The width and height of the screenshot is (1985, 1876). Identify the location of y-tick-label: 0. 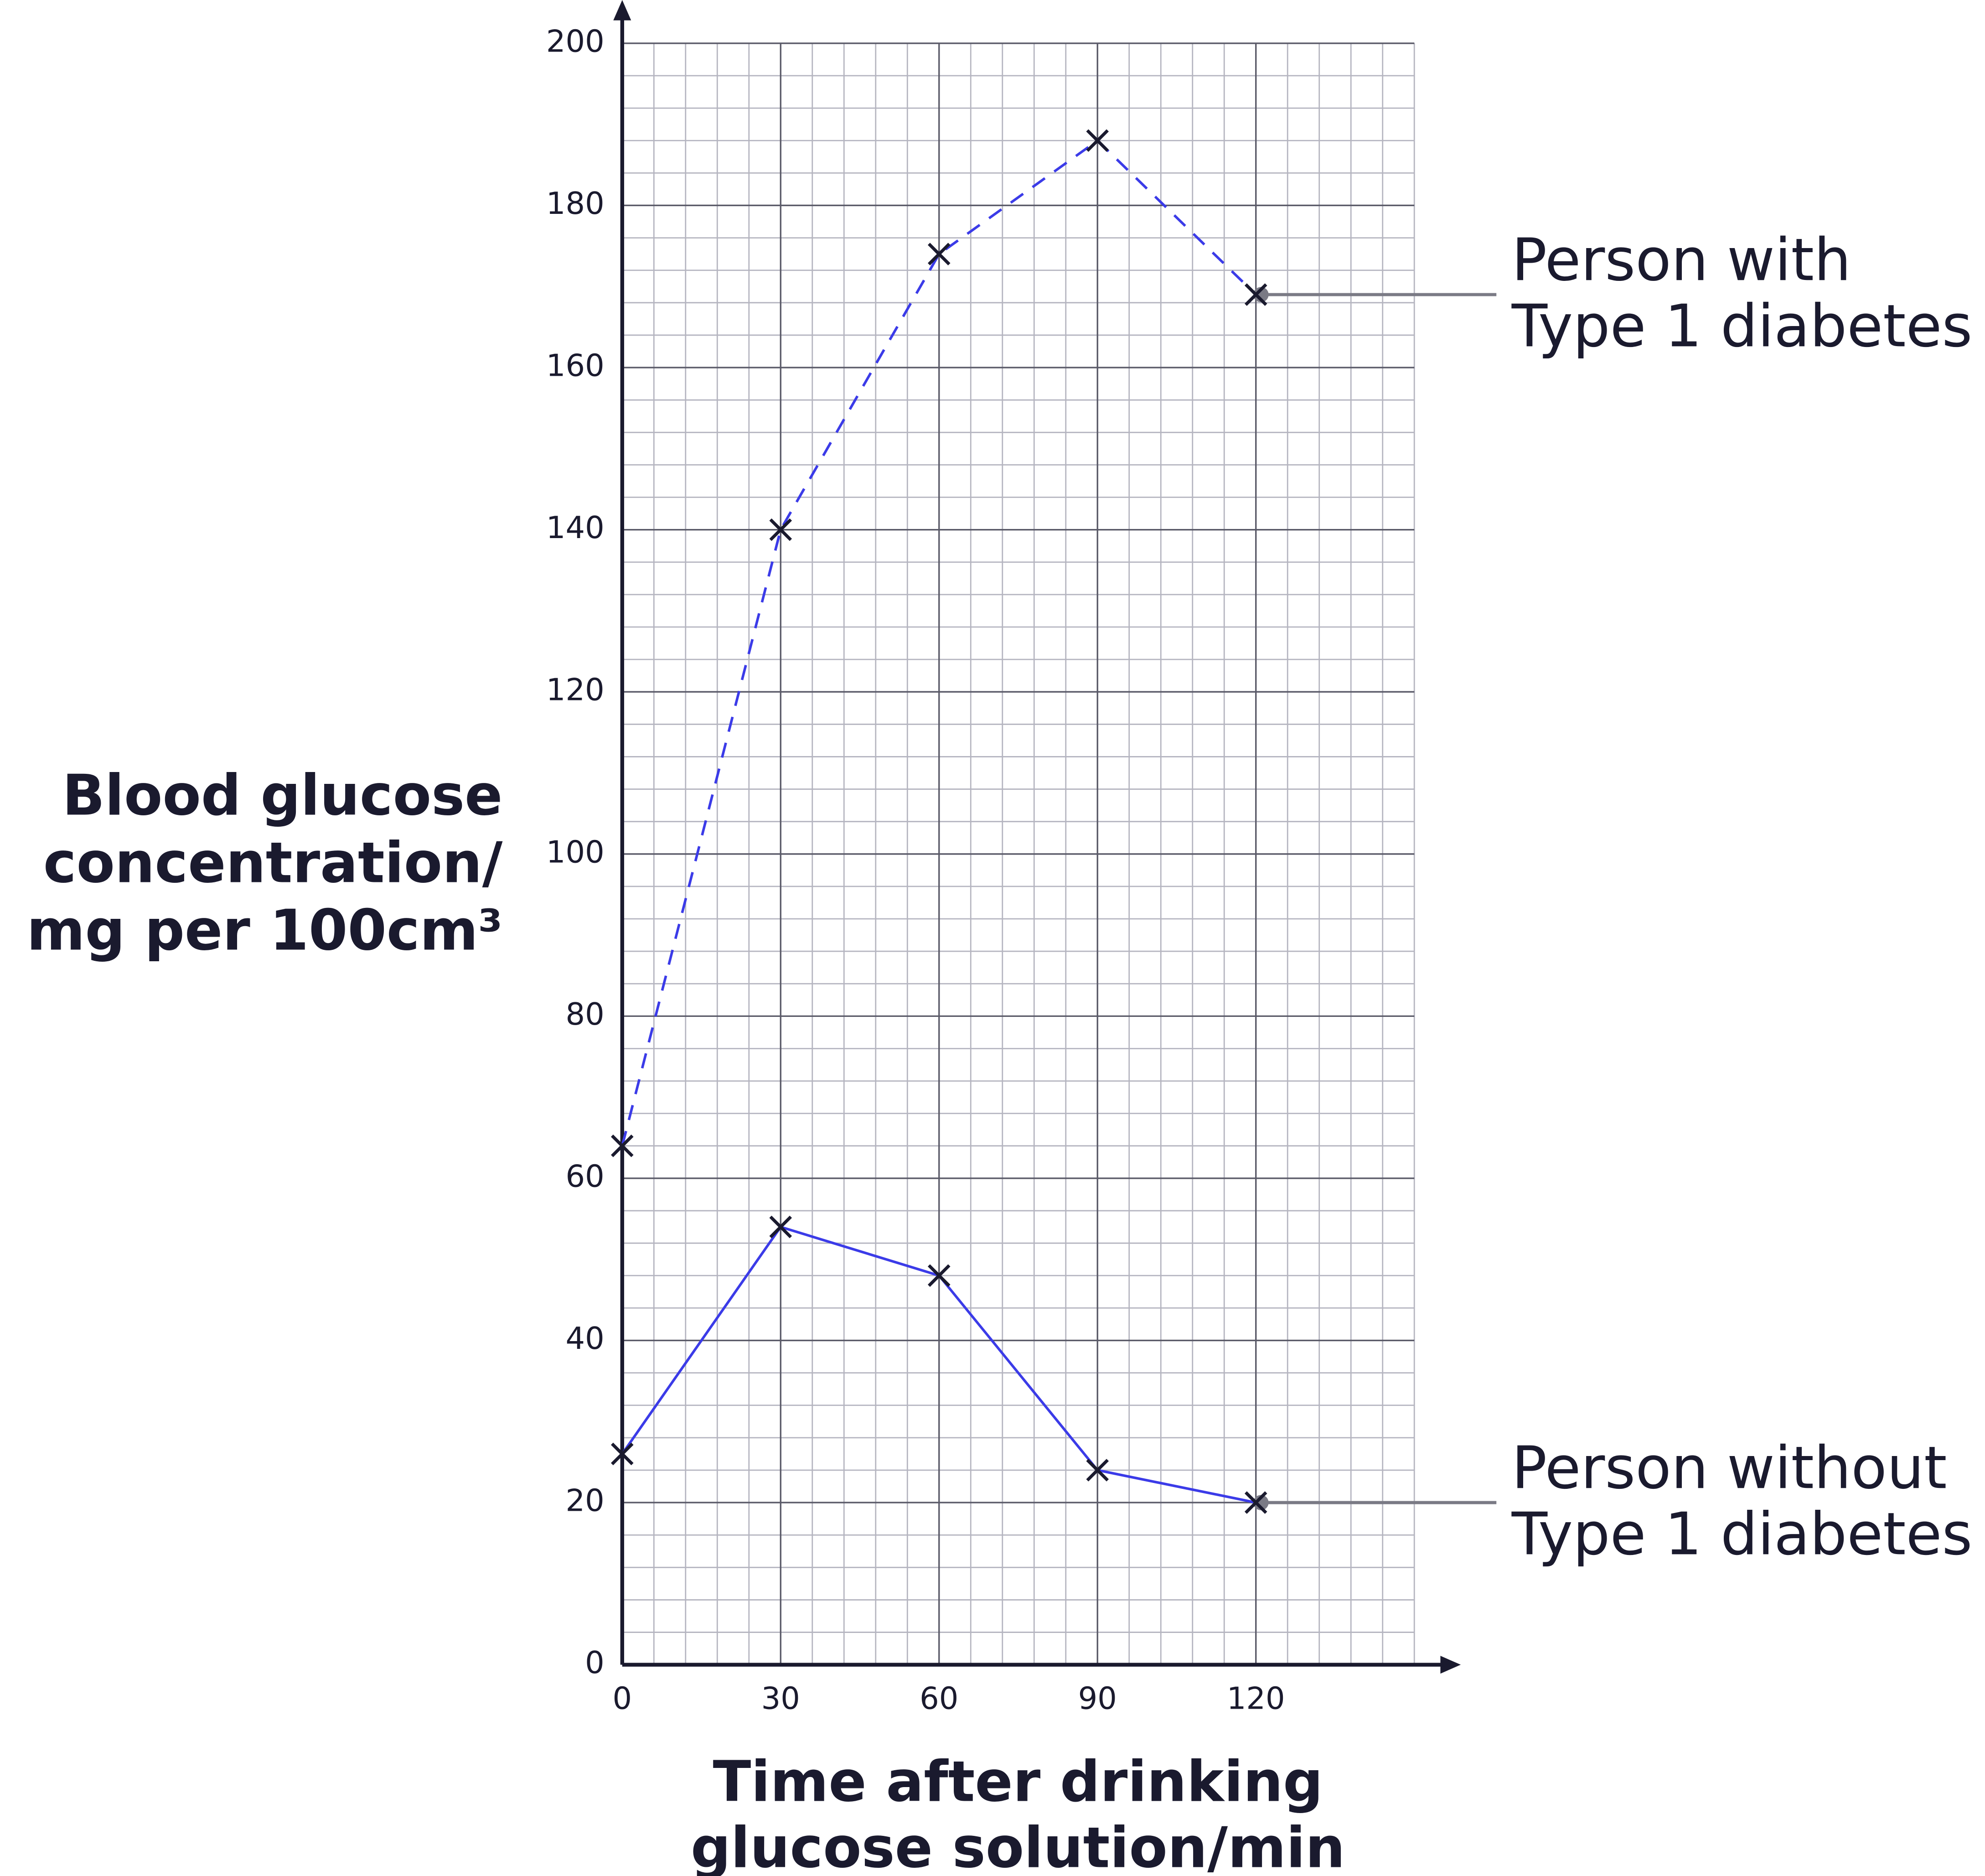
(595, 1662).